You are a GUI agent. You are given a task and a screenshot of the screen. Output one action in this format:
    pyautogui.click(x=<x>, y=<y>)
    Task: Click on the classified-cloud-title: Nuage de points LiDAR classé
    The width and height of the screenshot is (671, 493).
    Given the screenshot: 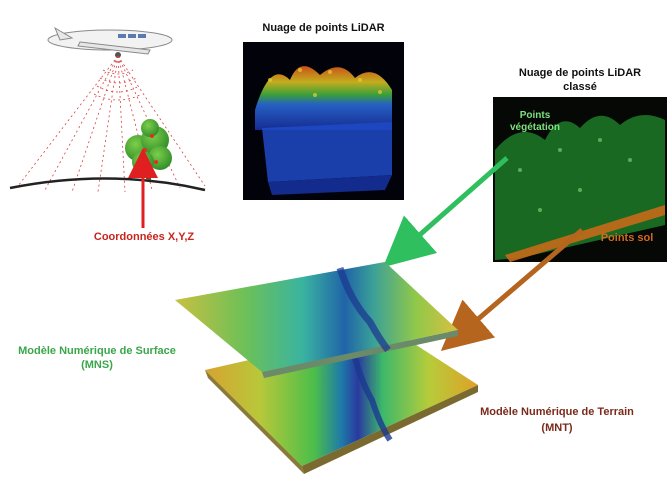 What is the action you would take?
    pyautogui.click(x=580, y=80)
    